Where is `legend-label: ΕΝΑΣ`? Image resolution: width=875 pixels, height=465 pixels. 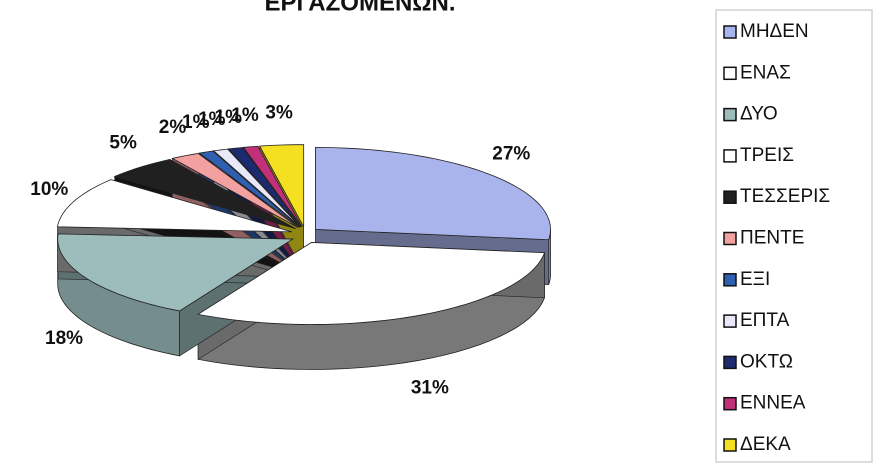
legend-label: ΕΝΑΣ is located at coordinates (765, 72).